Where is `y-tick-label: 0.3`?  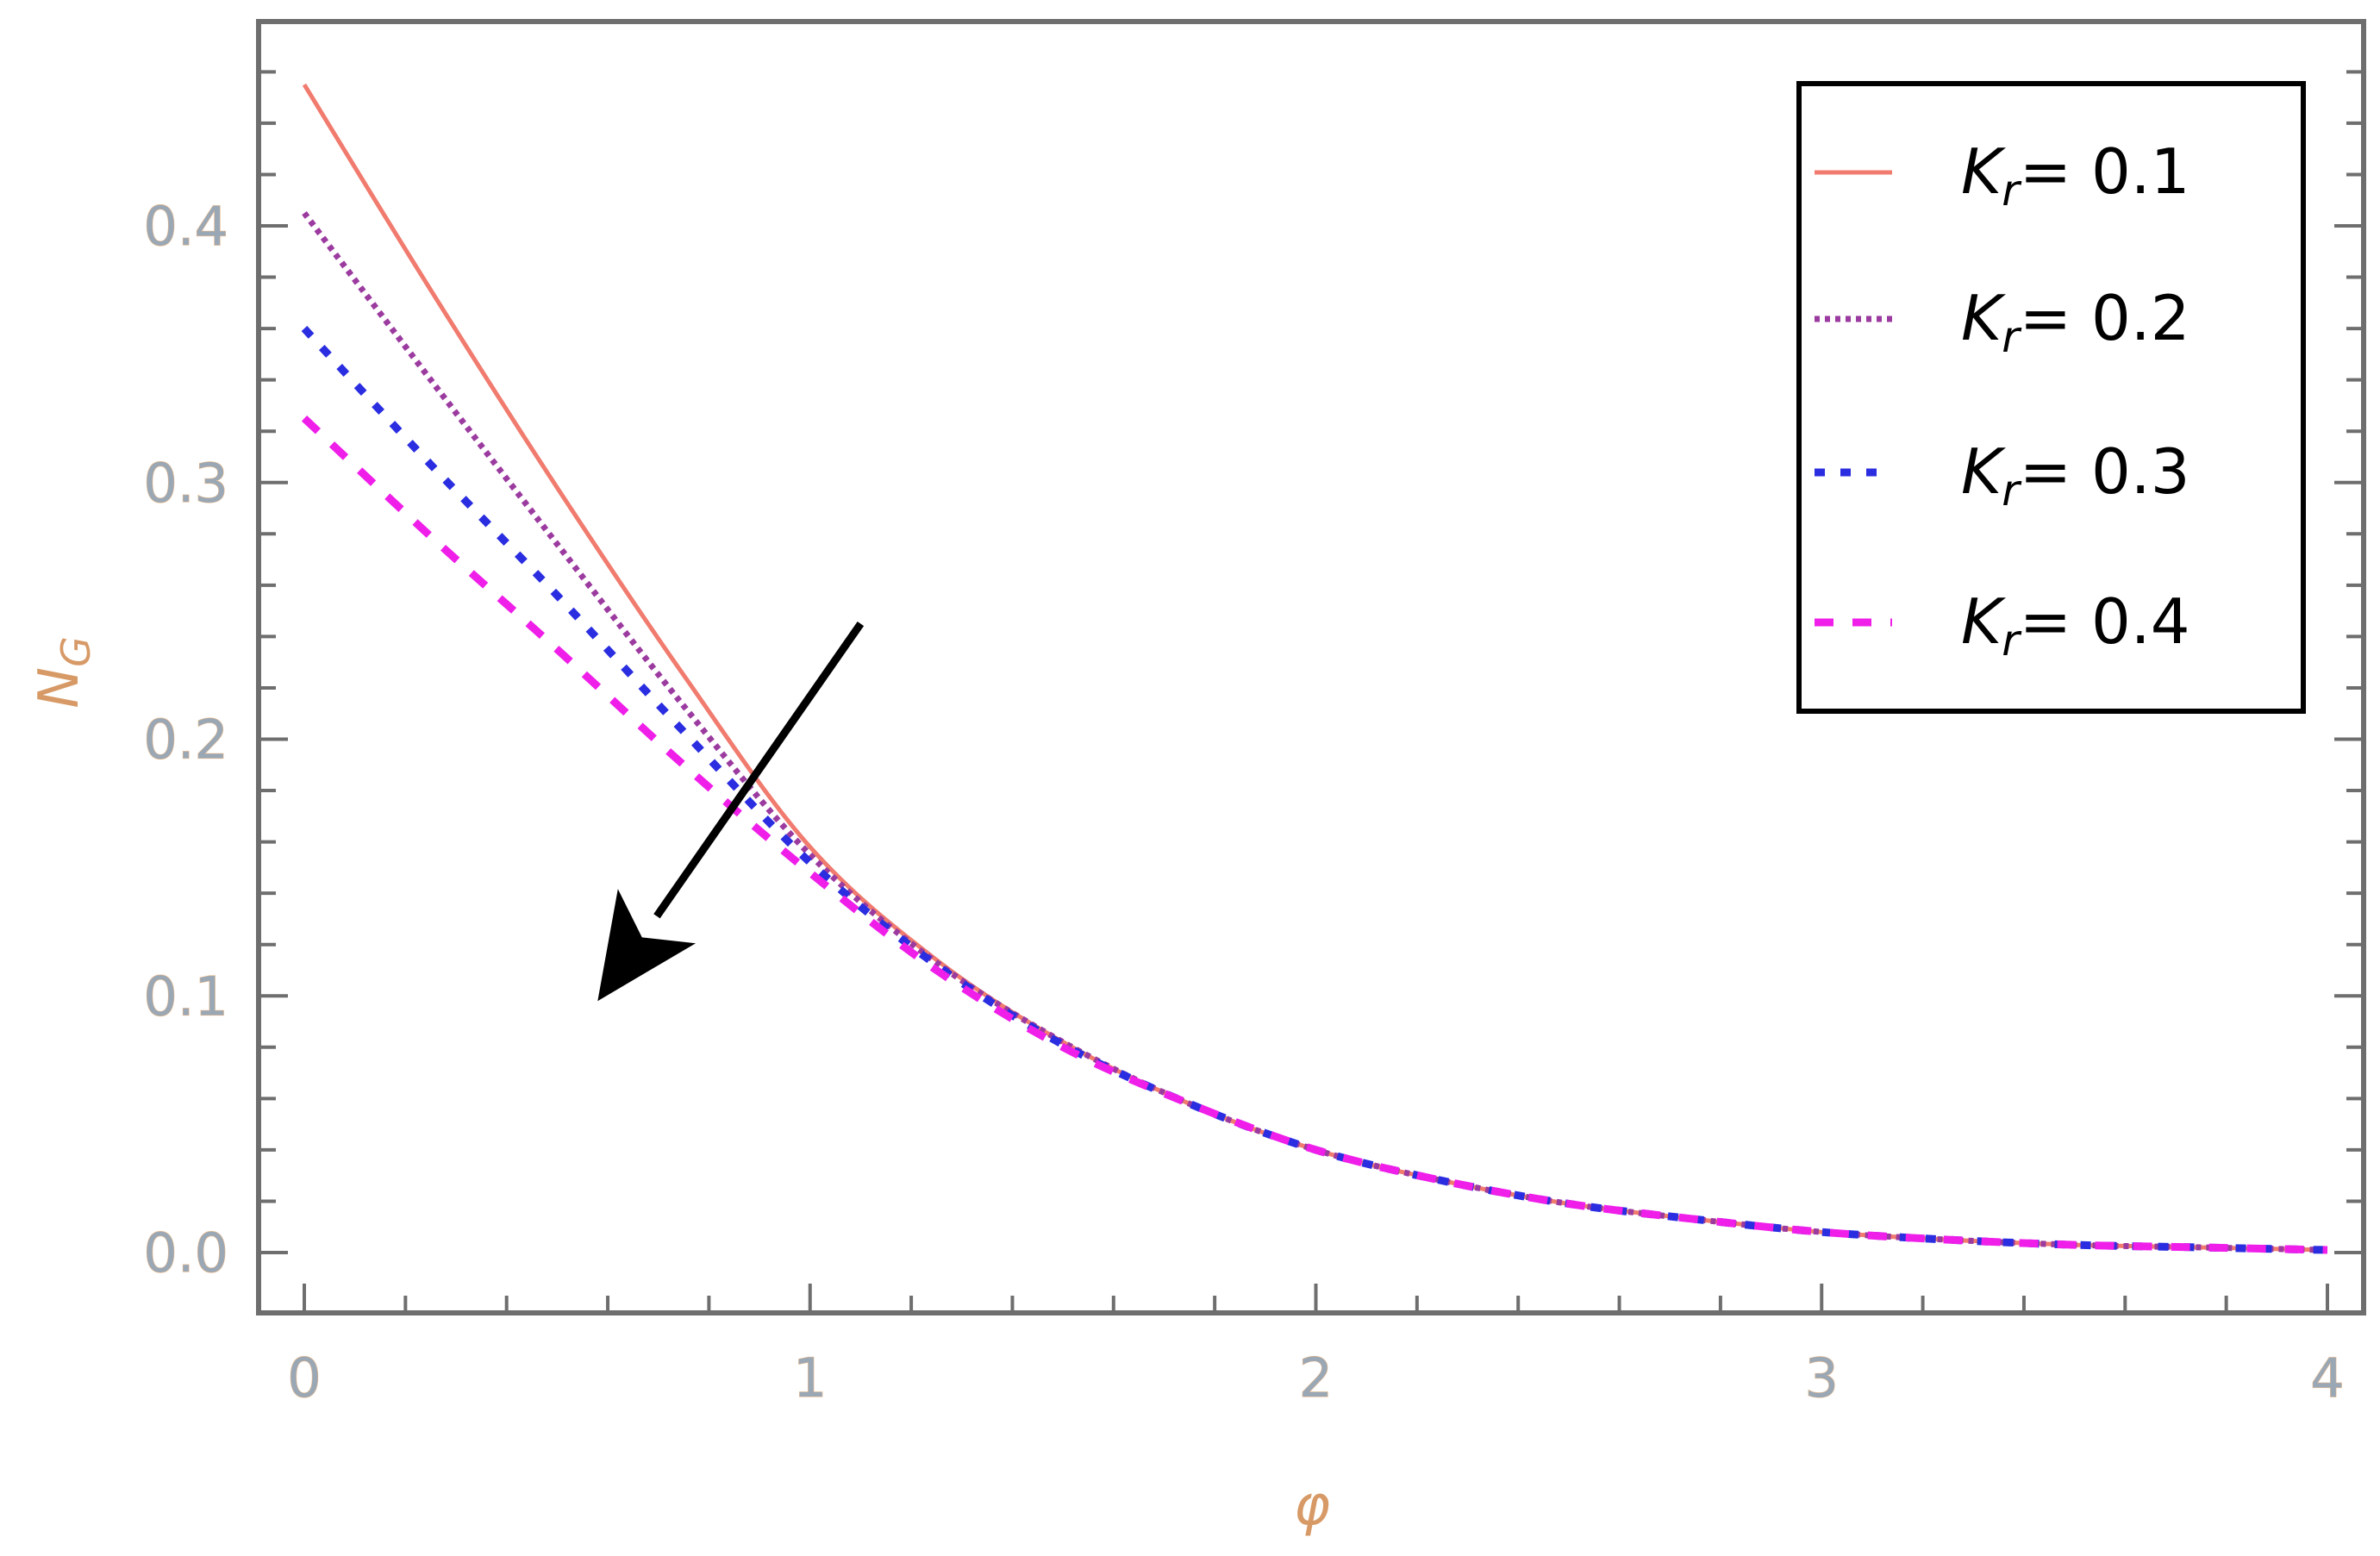
y-tick-label: 0.3 is located at coordinates (186, 483).